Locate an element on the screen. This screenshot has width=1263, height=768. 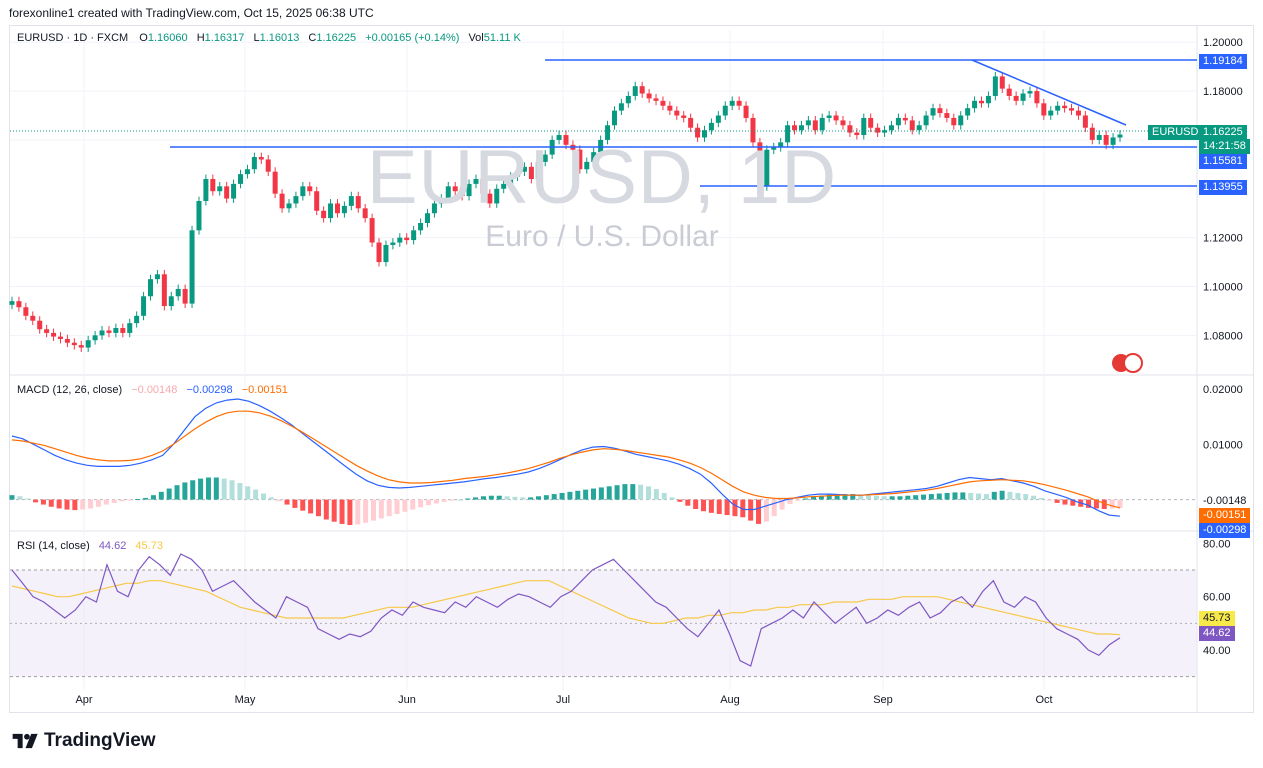
us-eu-flag-icon is located at coordinates (1127, 363).